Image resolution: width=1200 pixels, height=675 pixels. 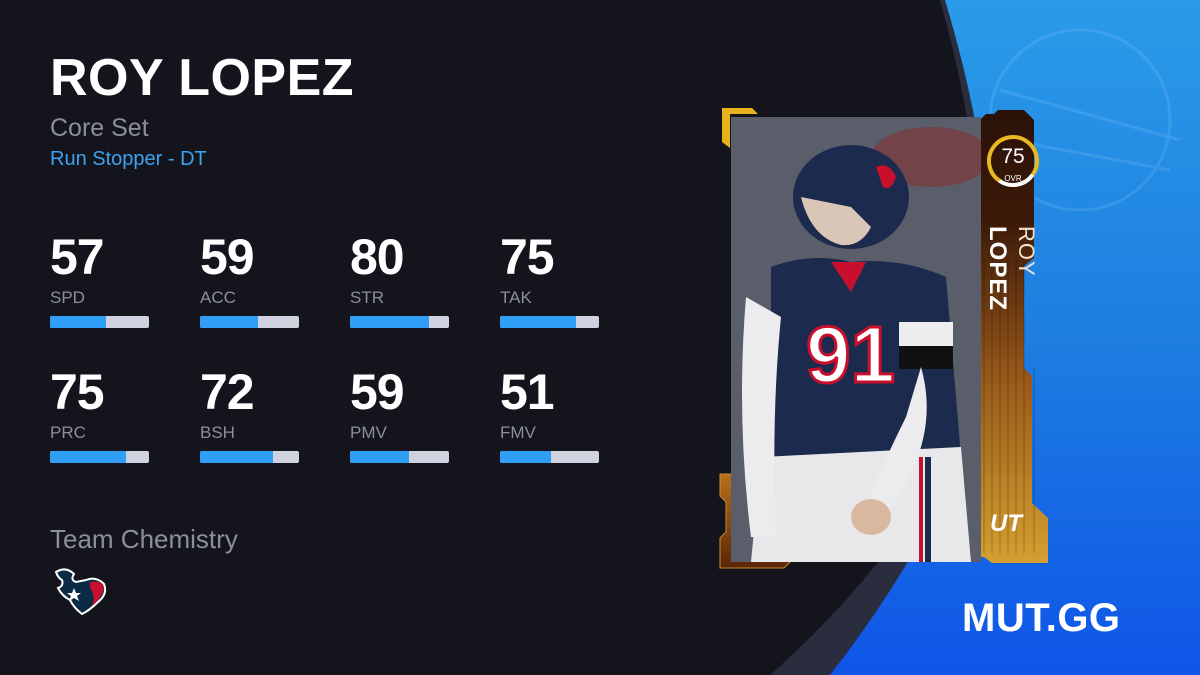 What do you see at coordinates (68, 432) in the screenshot?
I see `stat-label: PRC` at bounding box center [68, 432].